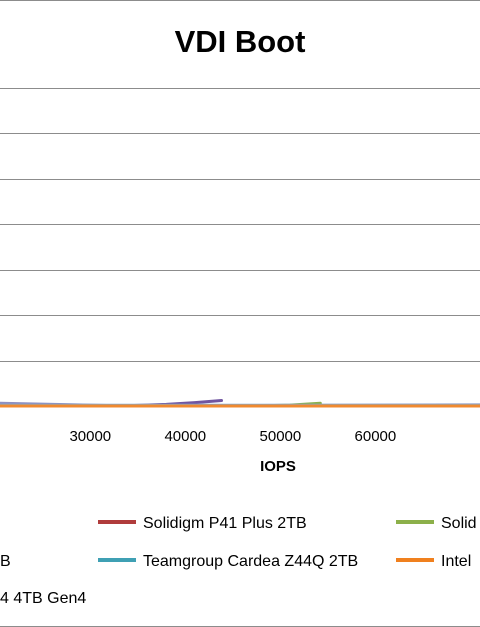  Describe the element at coordinates (459, 523) in the screenshot. I see `legend-label: Solid` at that location.